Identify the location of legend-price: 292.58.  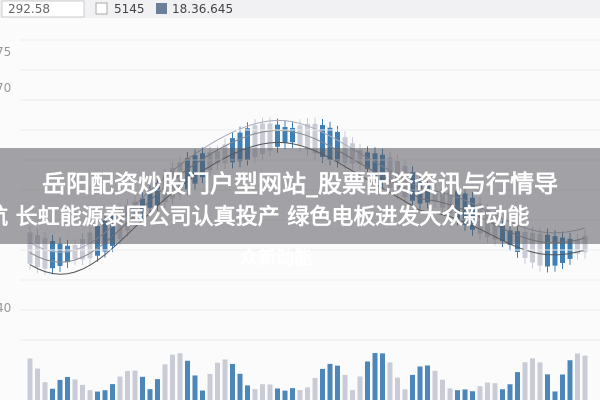
(29, 9).